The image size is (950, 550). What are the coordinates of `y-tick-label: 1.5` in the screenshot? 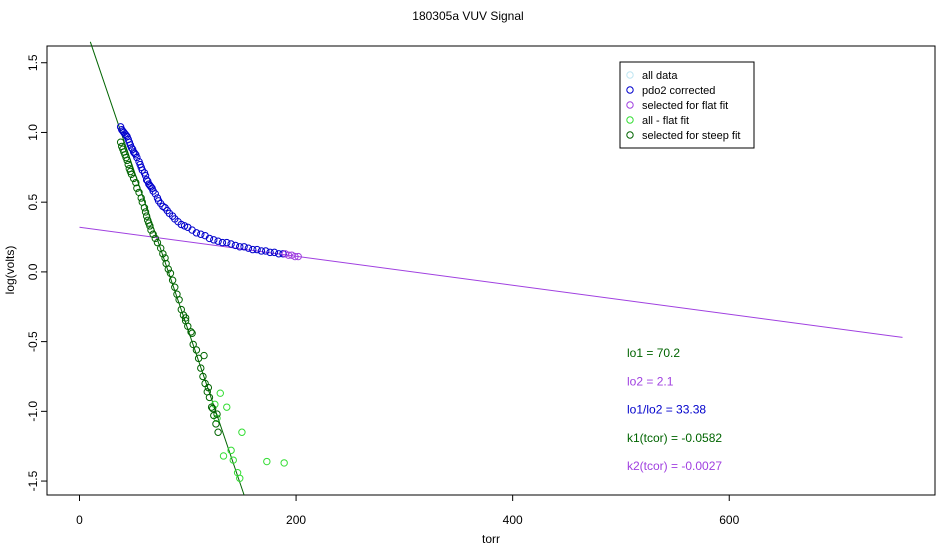 It's located at (33, 62).